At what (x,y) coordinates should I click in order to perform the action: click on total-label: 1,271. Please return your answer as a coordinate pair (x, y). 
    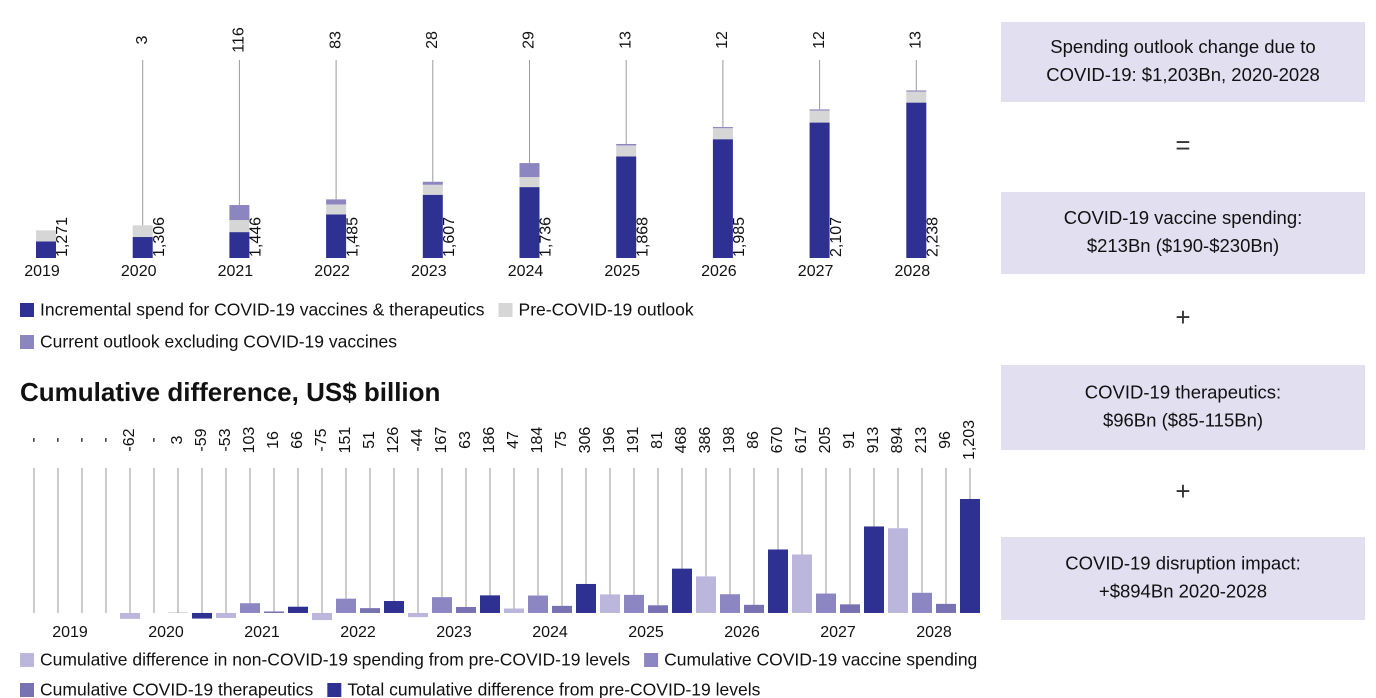
    Looking at the image, I should click on (62, 237).